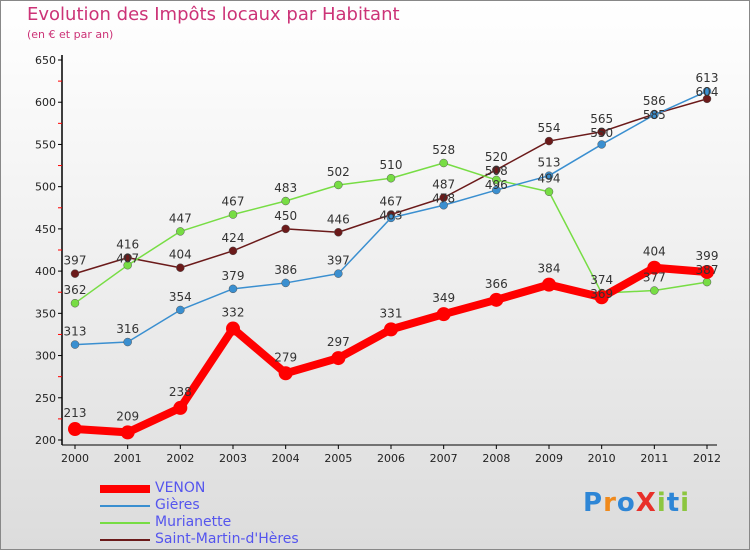 The width and height of the screenshot is (750, 550). I want to click on data-label: 496, so click(496, 185).